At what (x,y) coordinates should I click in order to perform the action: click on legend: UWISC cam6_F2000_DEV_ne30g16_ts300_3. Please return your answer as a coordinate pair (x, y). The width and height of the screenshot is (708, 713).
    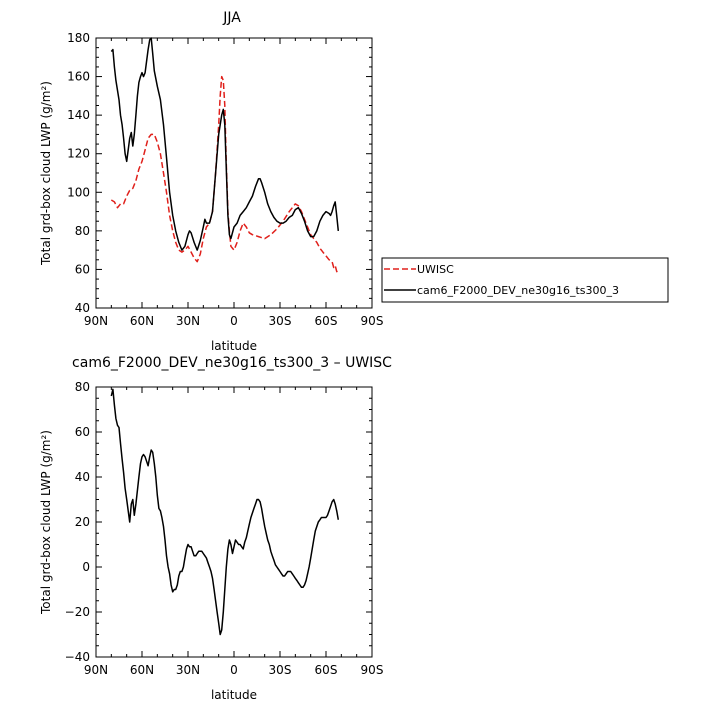
    Looking at the image, I should click on (525, 280).